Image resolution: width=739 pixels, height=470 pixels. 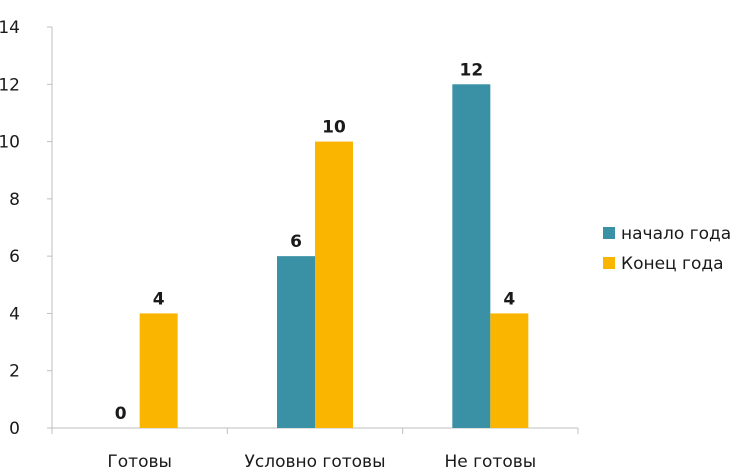 I want to click on y-tick-label: 2, so click(x=14, y=372).